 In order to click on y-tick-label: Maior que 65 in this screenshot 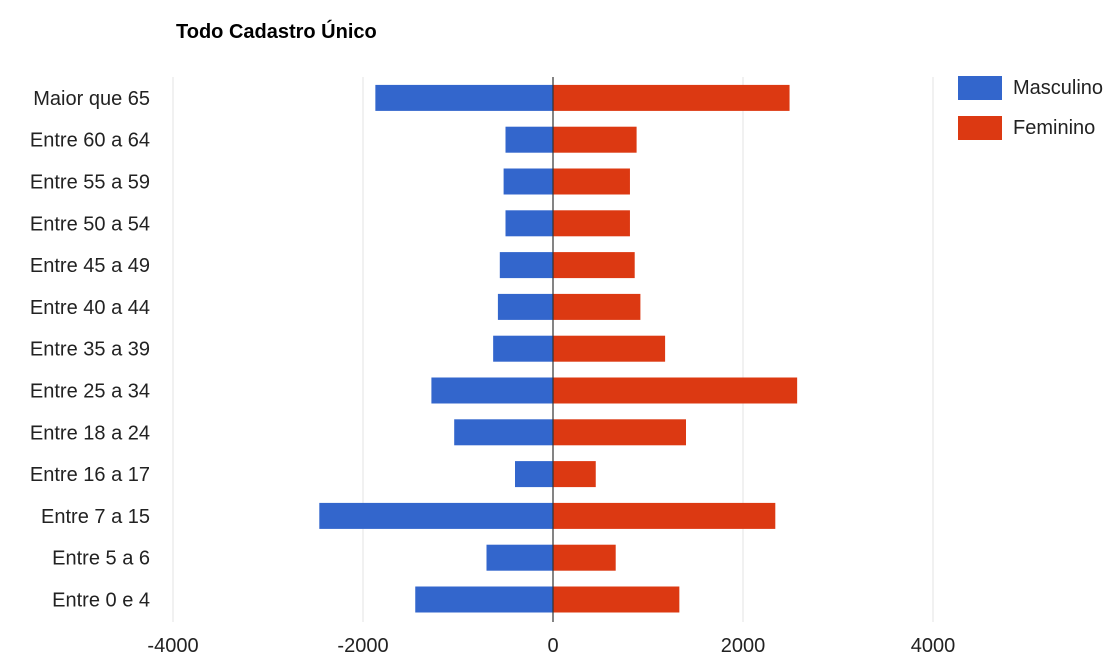, I will do `click(91, 99)`.